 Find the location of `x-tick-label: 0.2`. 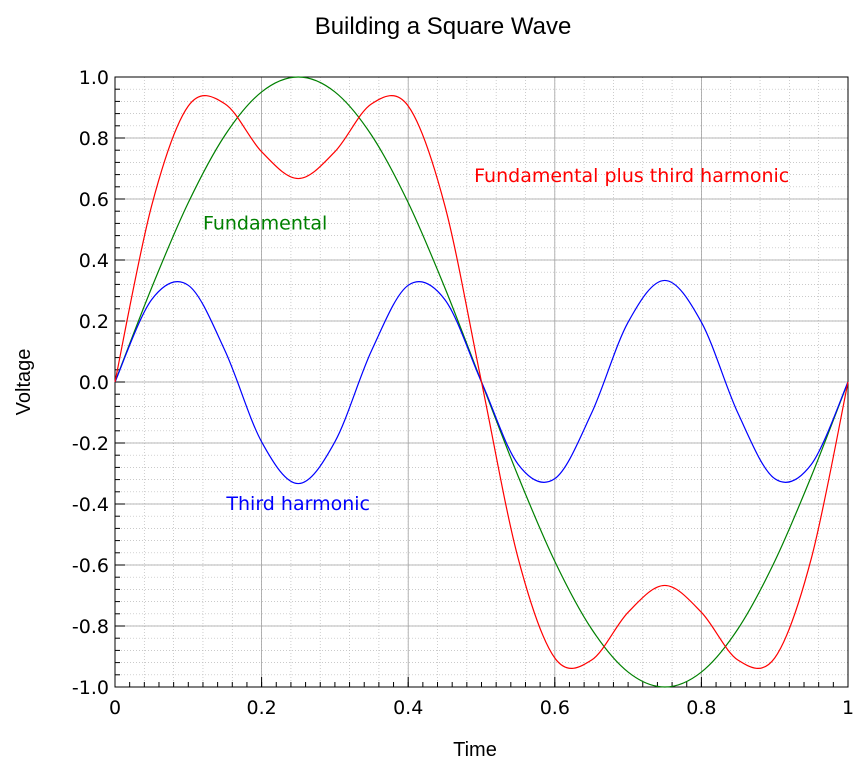

x-tick-label: 0.2 is located at coordinates (261, 708).